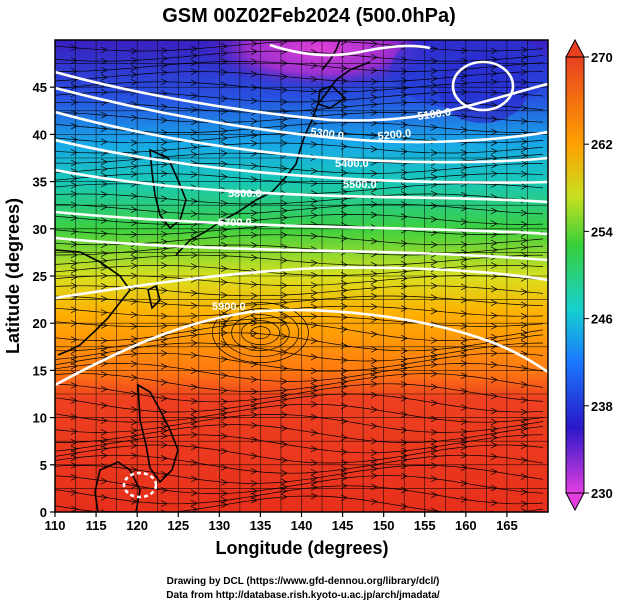 The width and height of the screenshot is (619, 605). What do you see at coordinates (117, 486) in the screenshot?
I see `borneo-coastline` at bounding box center [117, 486].